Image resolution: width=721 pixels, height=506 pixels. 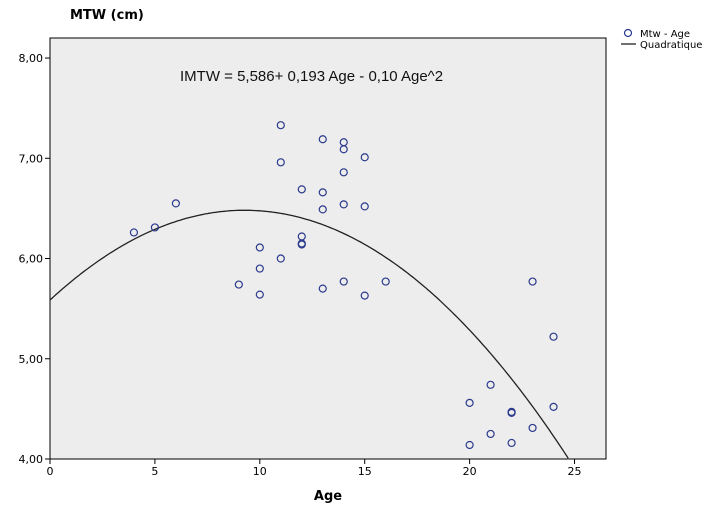 I want to click on y-tick-label: 7,00, so click(x=31, y=158).